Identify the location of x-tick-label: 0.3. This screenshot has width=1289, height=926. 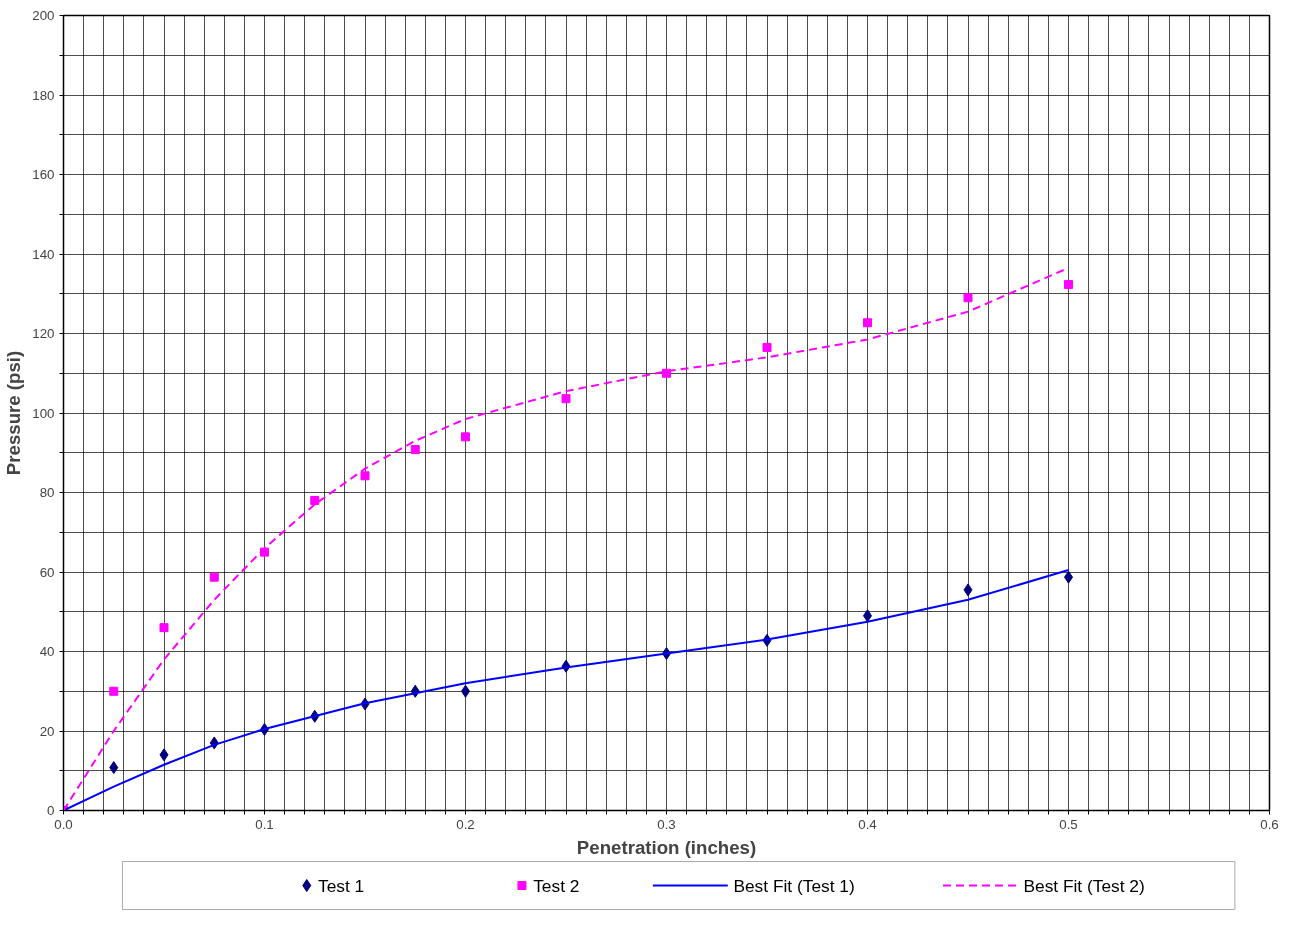
(666, 824).